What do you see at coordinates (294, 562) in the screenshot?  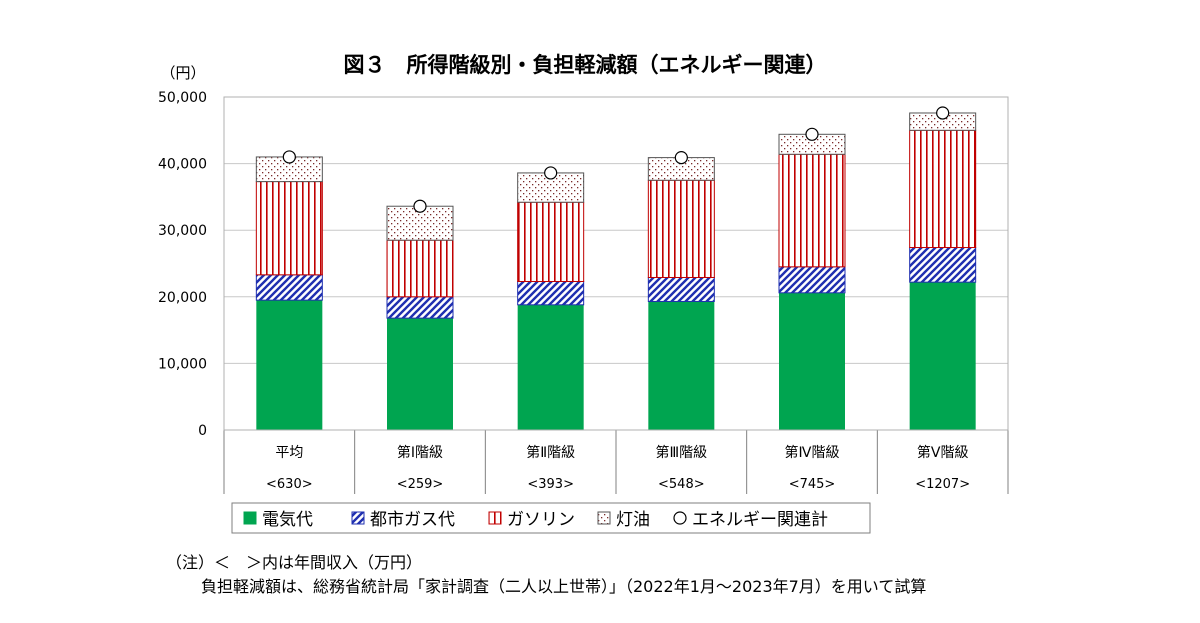 I see `note-line-1: （注）＜ ＞内は年間収入（万円）` at bounding box center [294, 562].